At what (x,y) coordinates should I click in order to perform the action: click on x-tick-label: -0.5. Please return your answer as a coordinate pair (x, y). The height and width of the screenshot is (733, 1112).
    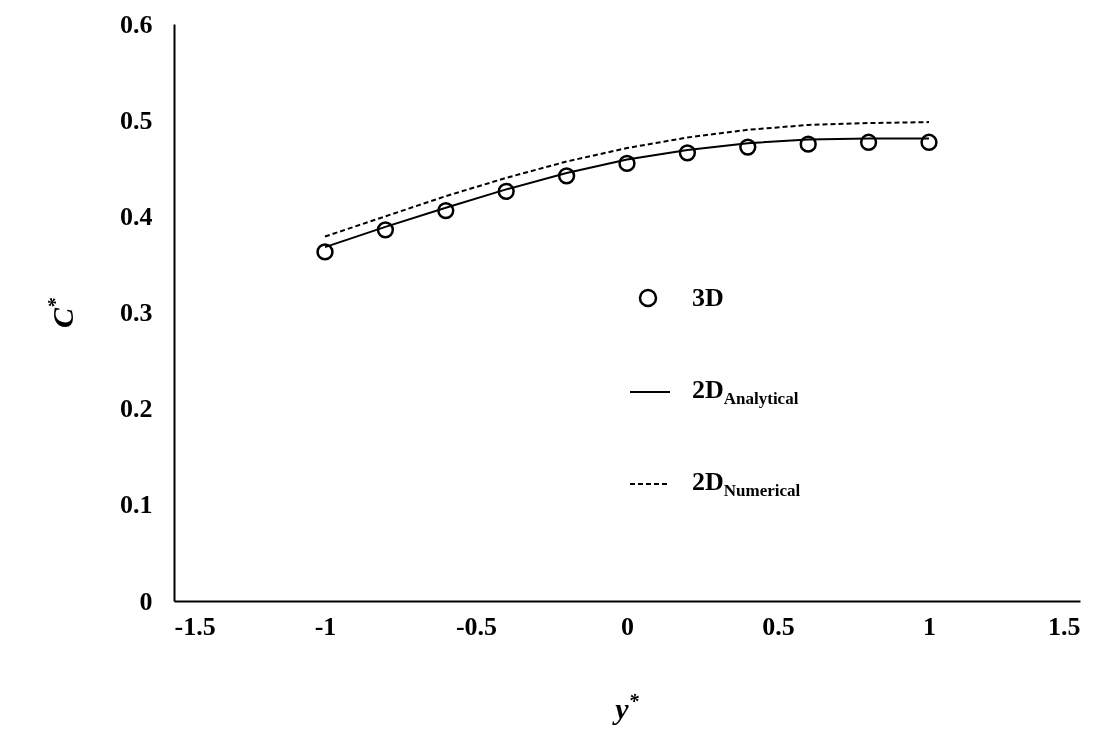
    Looking at the image, I should click on (476, 626).